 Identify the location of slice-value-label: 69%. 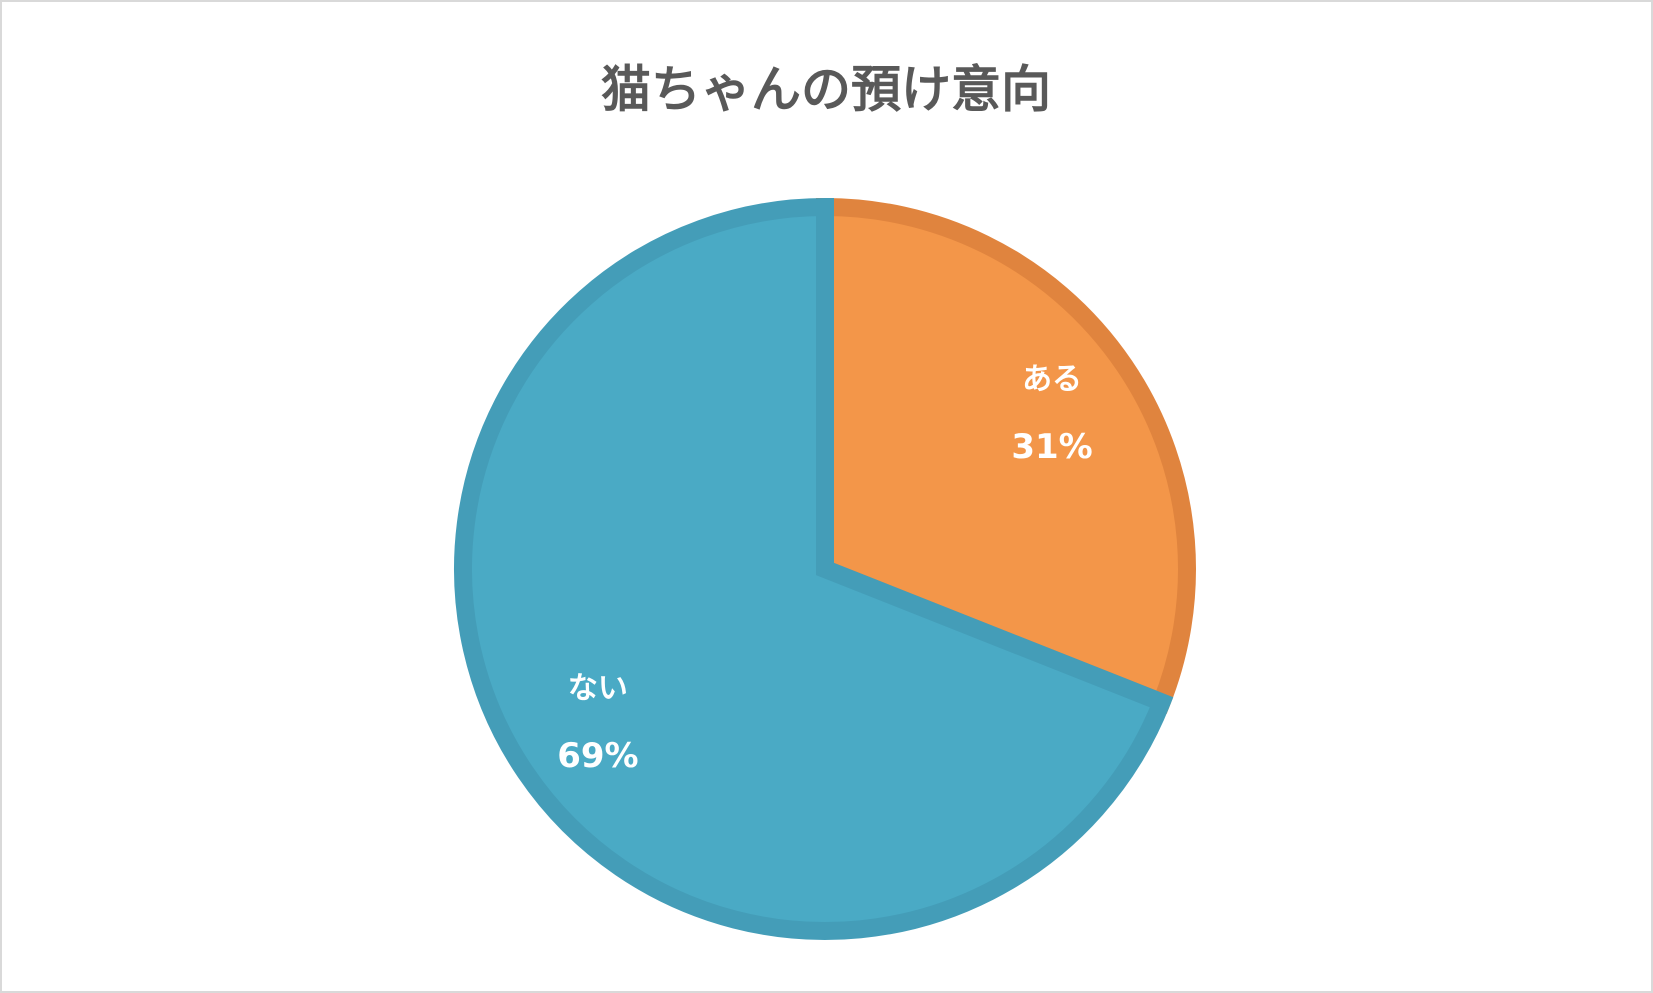
(597, 756).